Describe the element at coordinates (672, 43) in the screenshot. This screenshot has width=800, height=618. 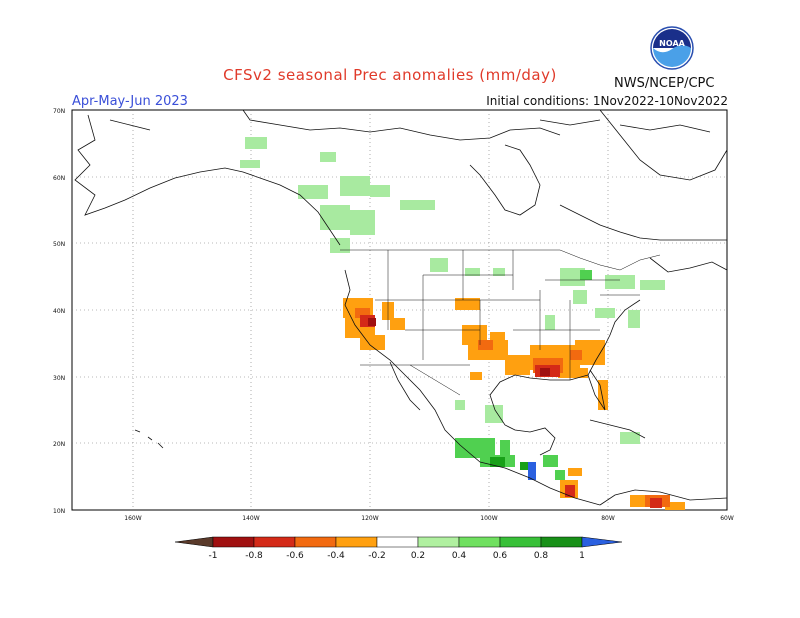
I see `noaa-logo-text: NOAA` at that location.